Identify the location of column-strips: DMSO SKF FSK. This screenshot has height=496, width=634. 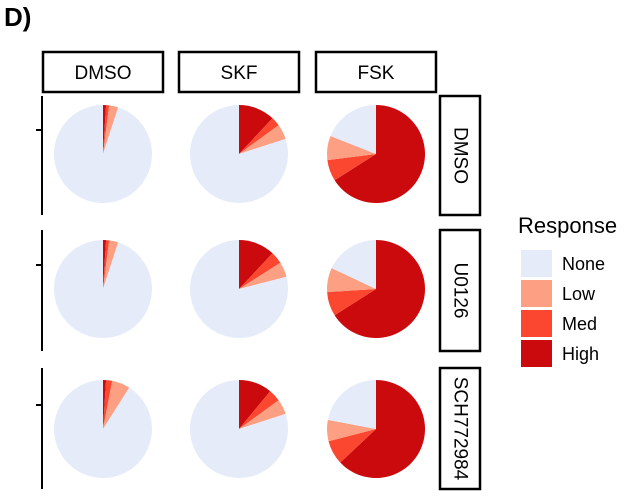
(239, 72).